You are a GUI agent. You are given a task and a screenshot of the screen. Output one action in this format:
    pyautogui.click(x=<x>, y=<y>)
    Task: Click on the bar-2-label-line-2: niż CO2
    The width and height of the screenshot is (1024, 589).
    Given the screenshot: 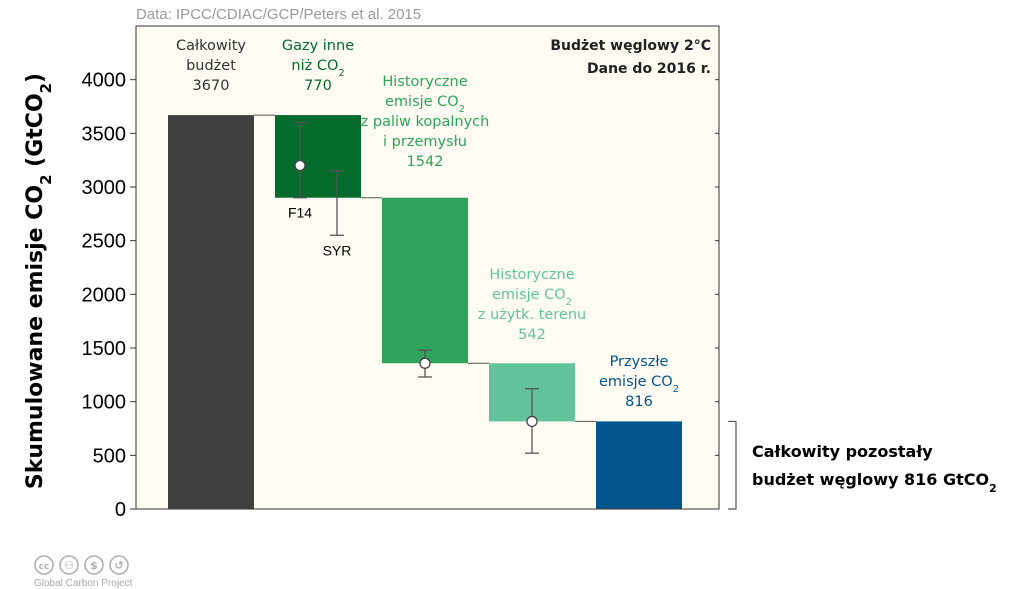 What is the action you would take?
    pyautogui.click(x=317, y=68)
    